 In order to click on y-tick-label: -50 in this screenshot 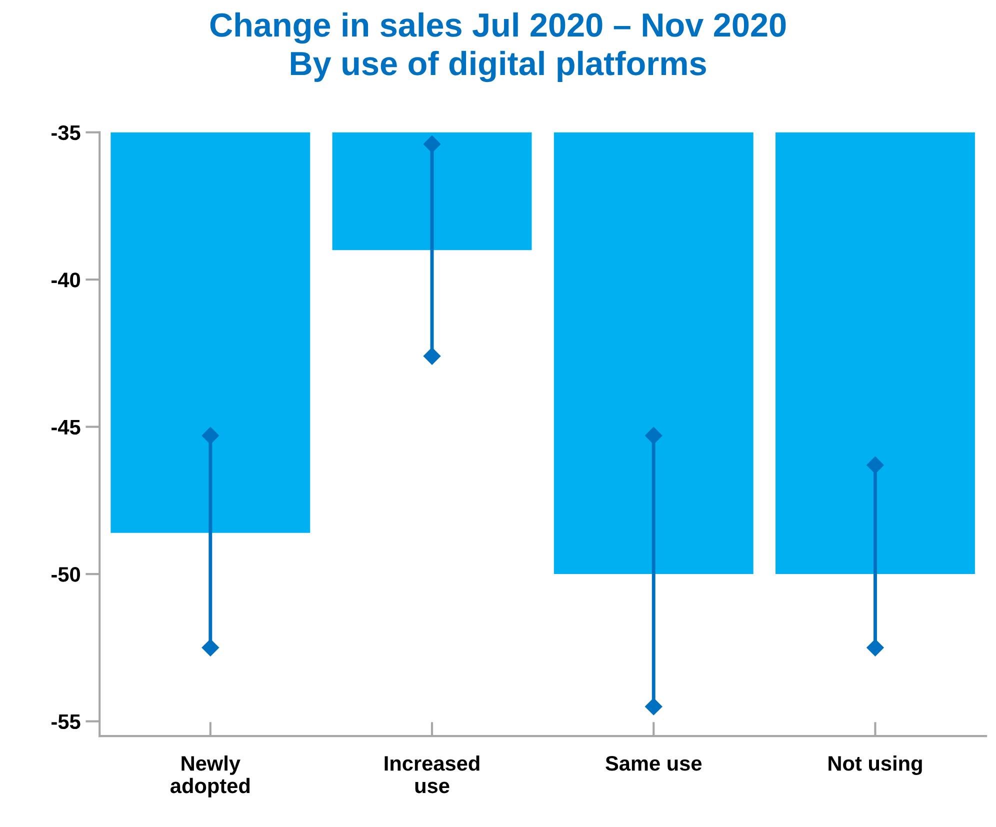, I will do `click(66, 574)`.